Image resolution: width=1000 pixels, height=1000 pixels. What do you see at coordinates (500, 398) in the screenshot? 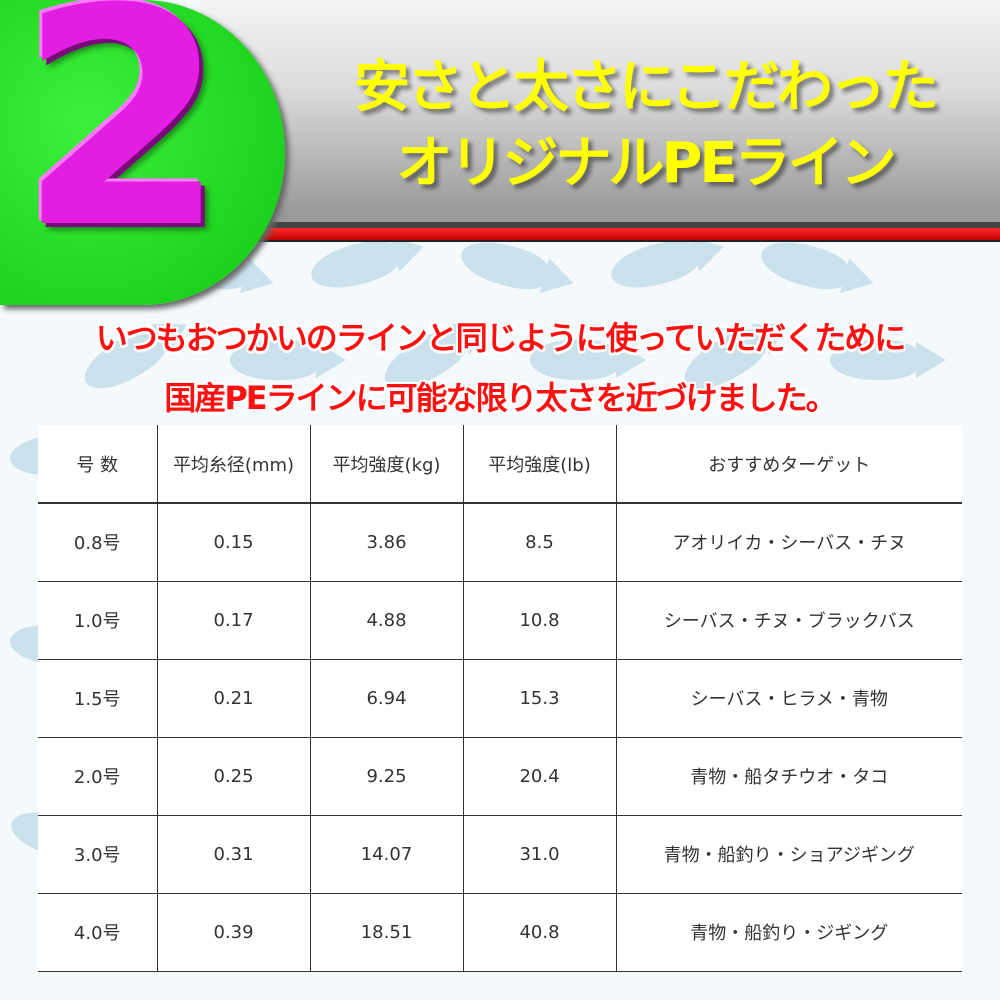
I see `subheadline-line2: 国産PEラインに可能な限り太さを近づけました。` at bounding box center [500, 398].